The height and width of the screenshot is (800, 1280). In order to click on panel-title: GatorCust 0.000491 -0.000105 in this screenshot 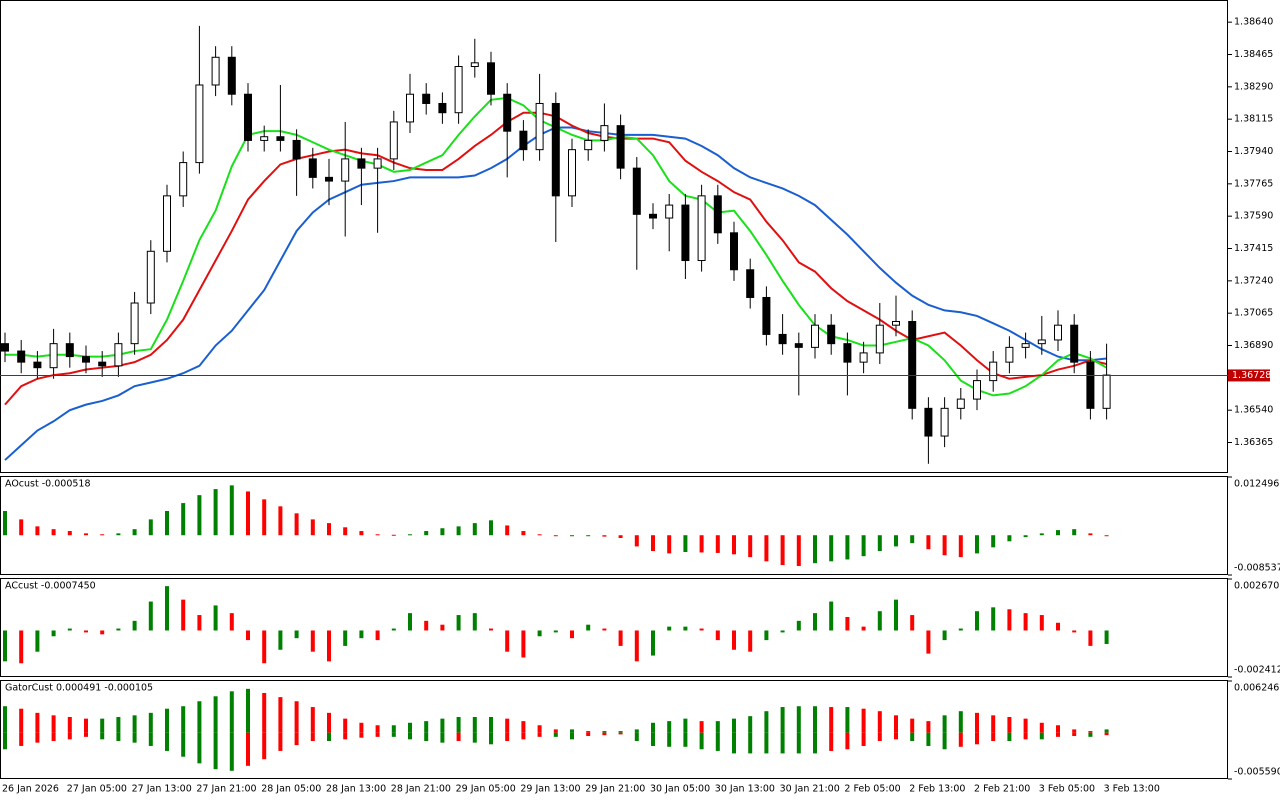, I will do `click(79, 688)`.